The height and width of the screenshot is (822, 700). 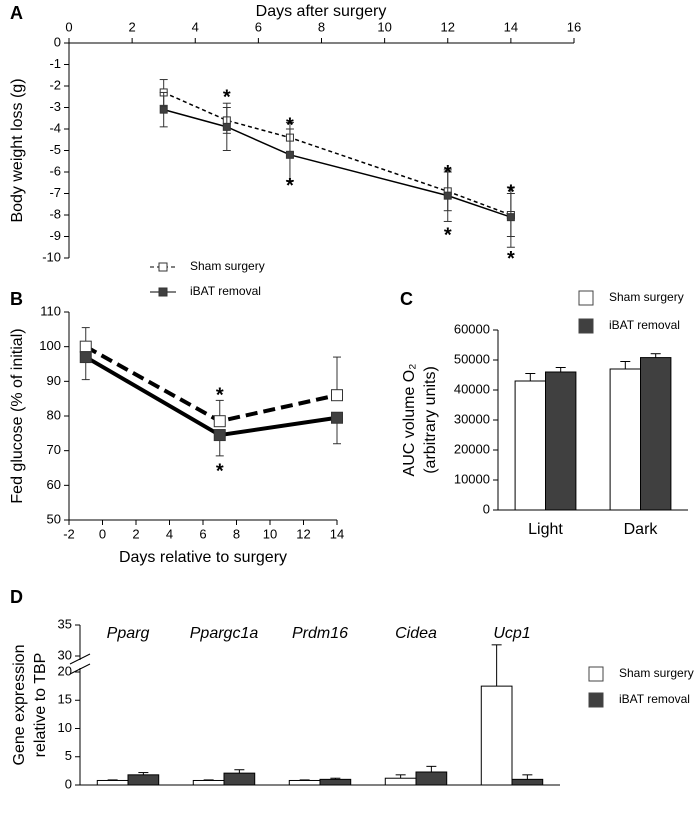 What do you see at coordinates (68, 755) in the screenshot?
I see `y-tick-label: 5` at bounding box center [68, 755].